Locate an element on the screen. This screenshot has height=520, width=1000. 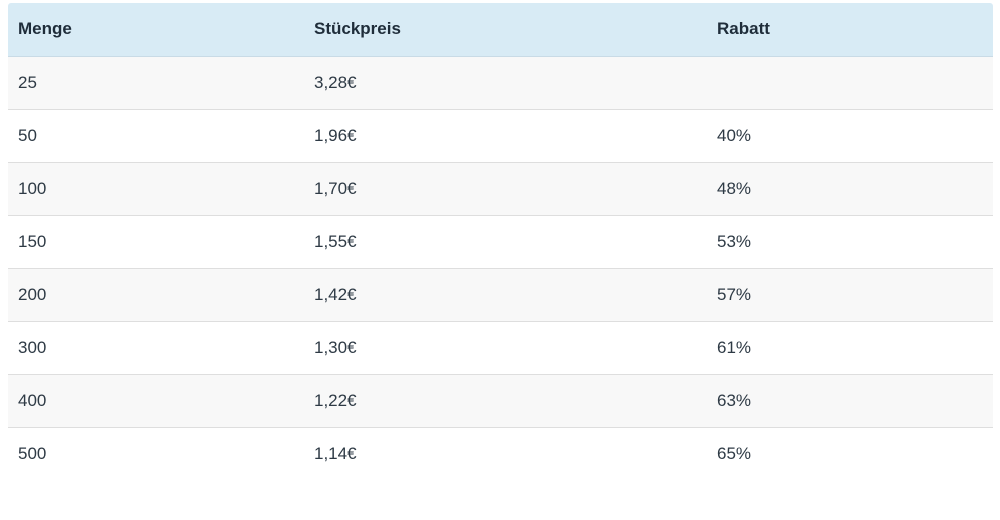
cell-quantity: 500 is located at coordinates (32, 453).